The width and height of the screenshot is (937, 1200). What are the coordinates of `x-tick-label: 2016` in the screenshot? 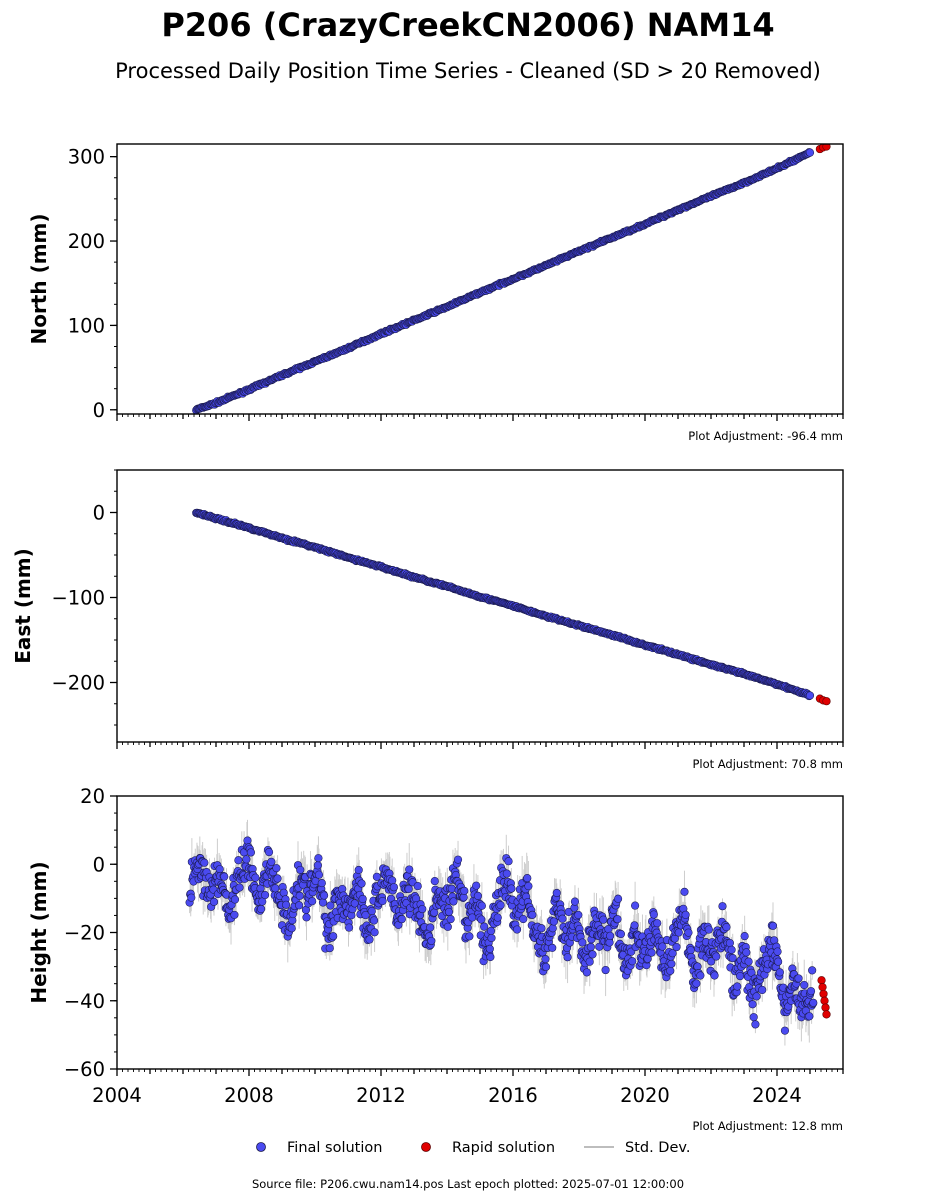 It's located at (513, 1095).